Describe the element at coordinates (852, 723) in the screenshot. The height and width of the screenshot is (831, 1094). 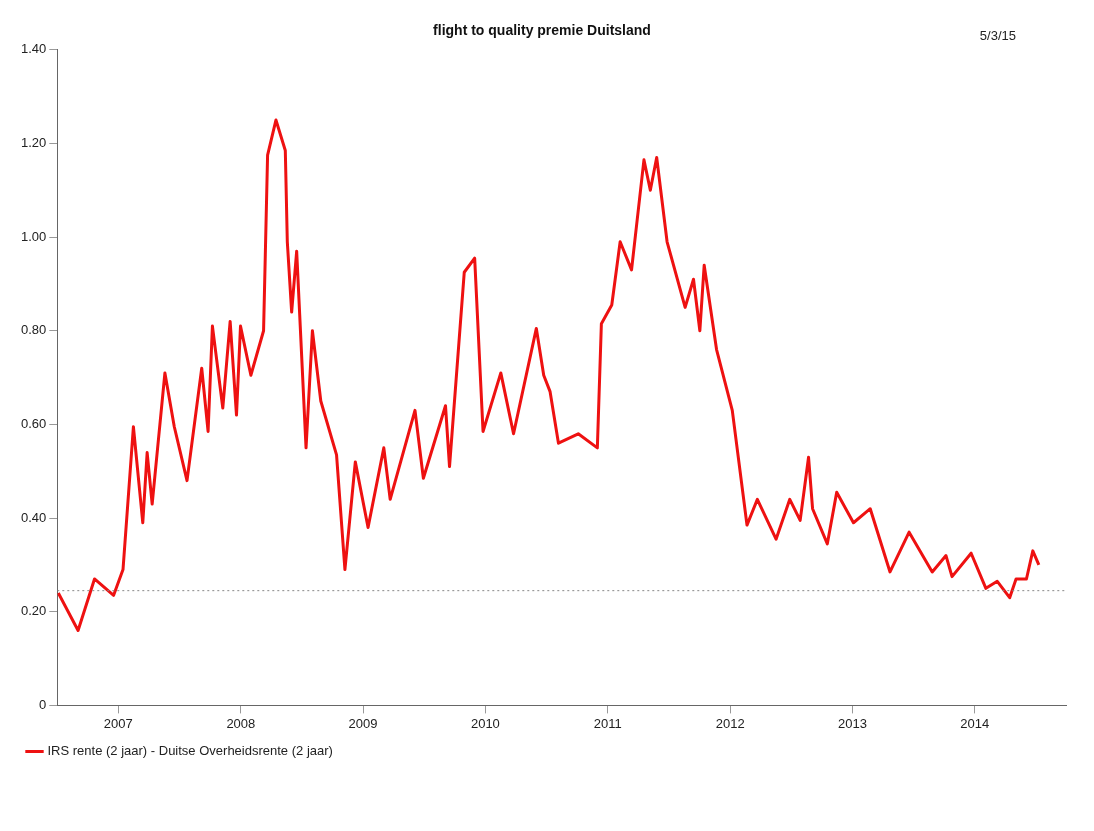
I see `x-tick-label: 2013` at that location.